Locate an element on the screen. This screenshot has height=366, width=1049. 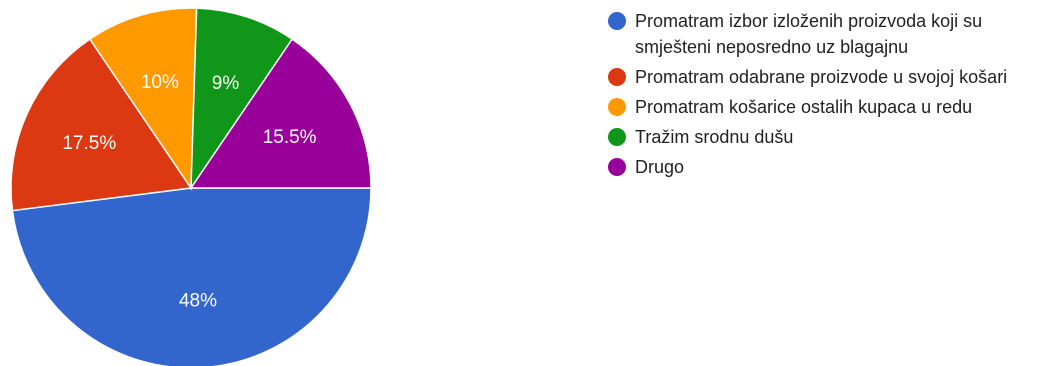
legend-item-3: Promatram košarice ostalih kupaca u redu is located at coordinates (828, 107).